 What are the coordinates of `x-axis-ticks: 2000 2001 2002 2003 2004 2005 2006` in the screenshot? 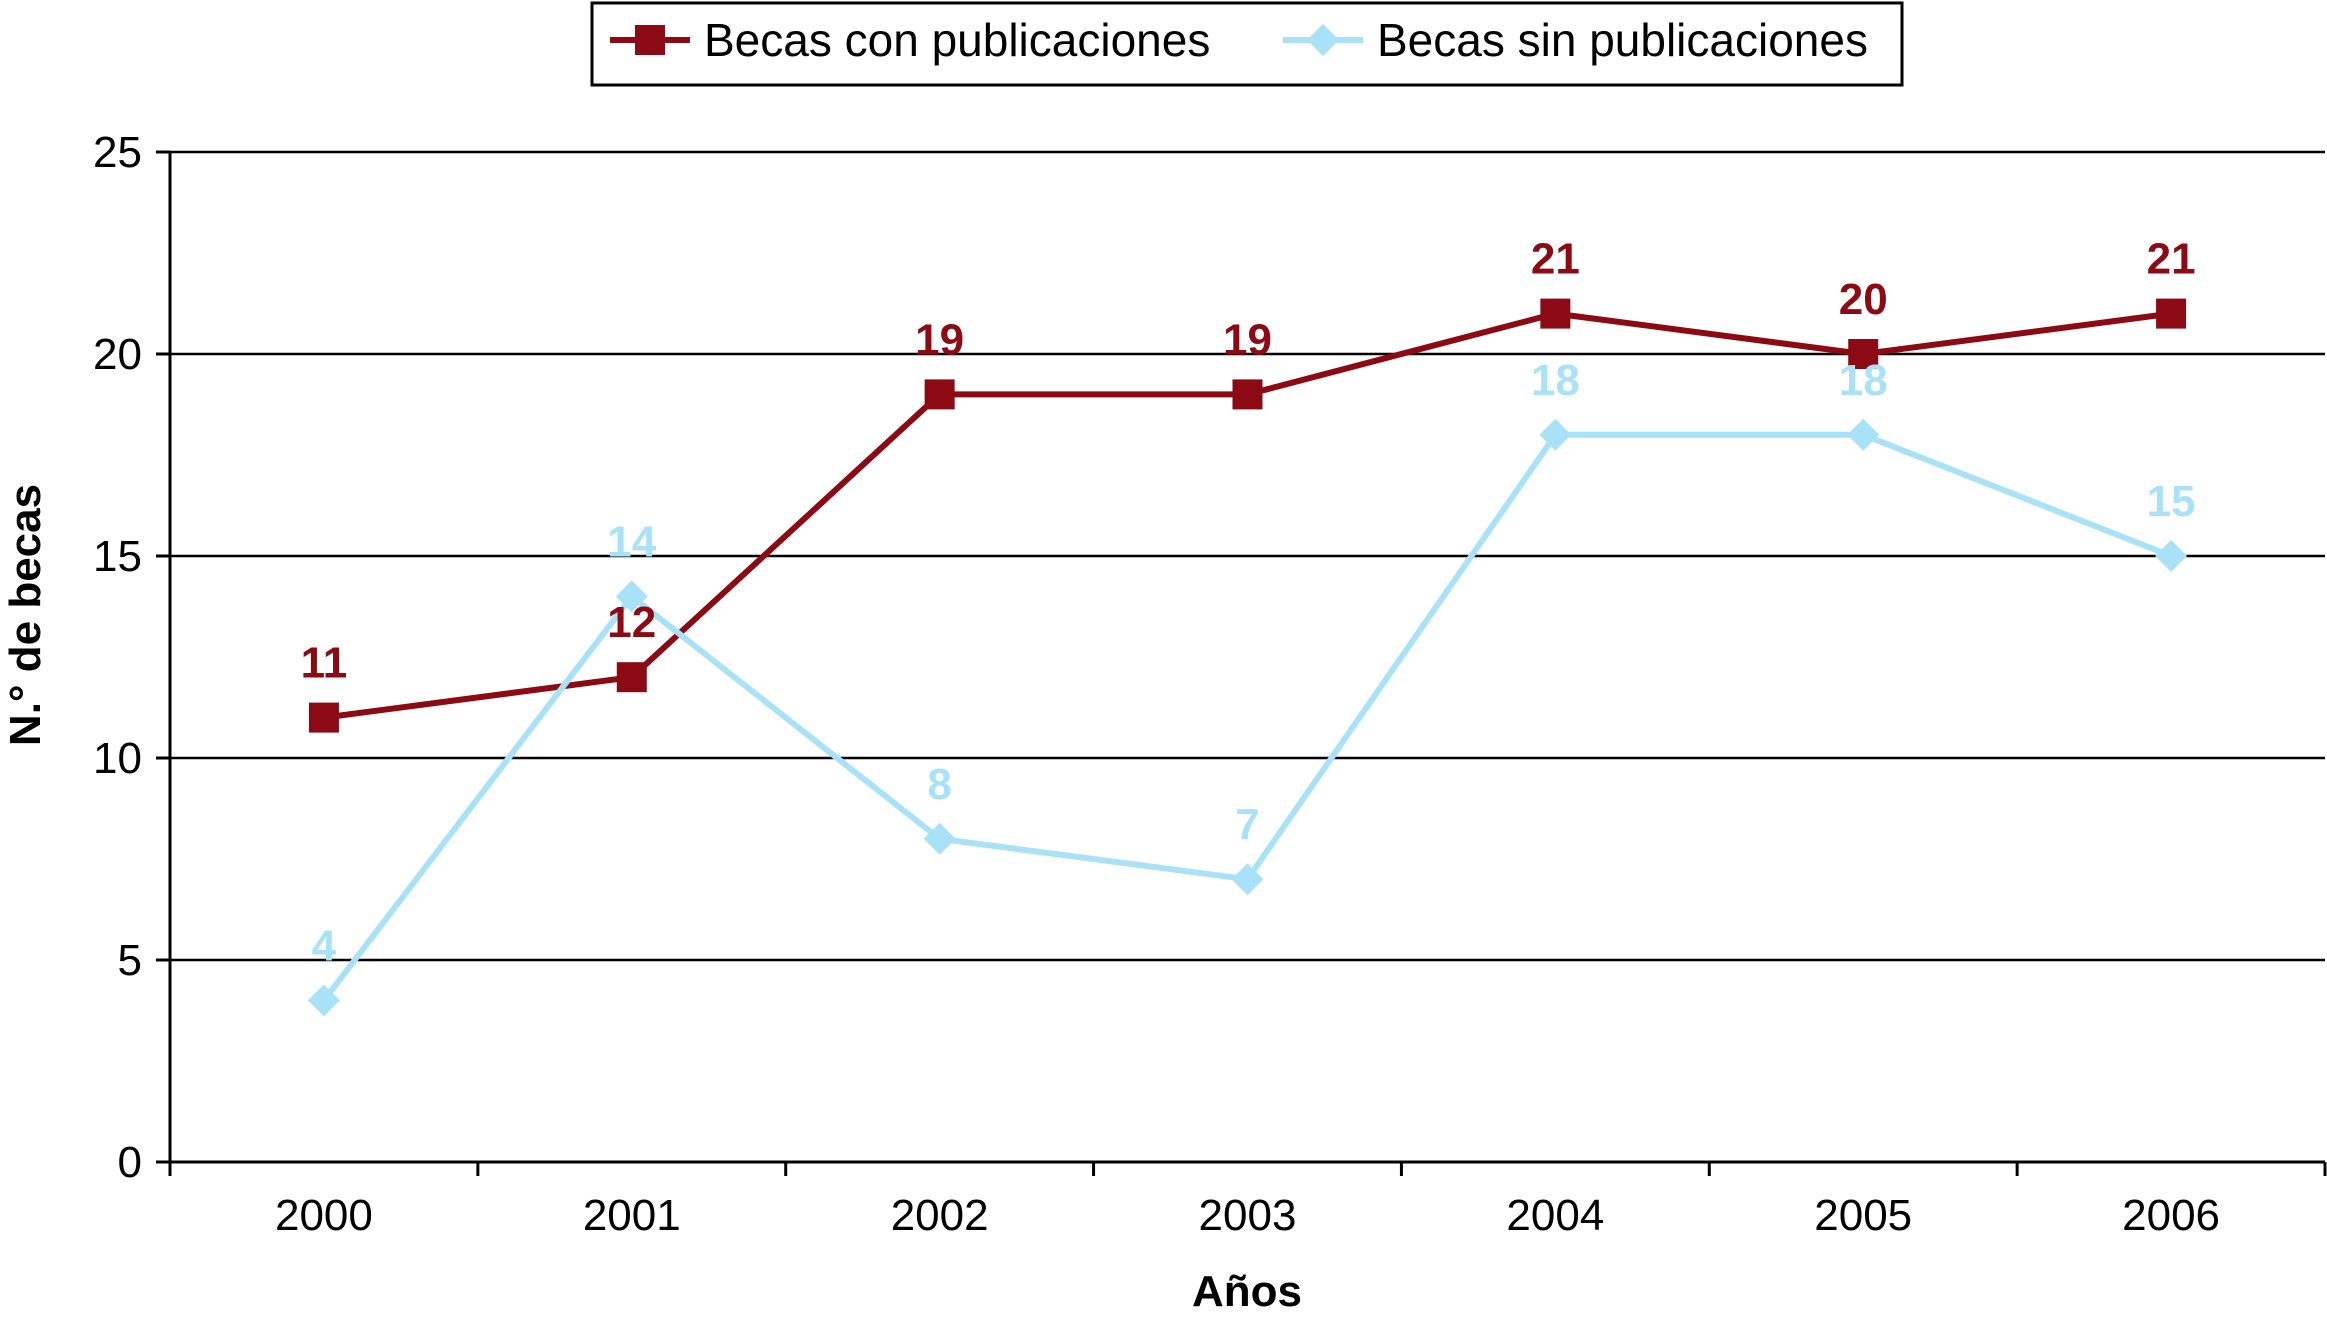 It's located at (1247, 1201).